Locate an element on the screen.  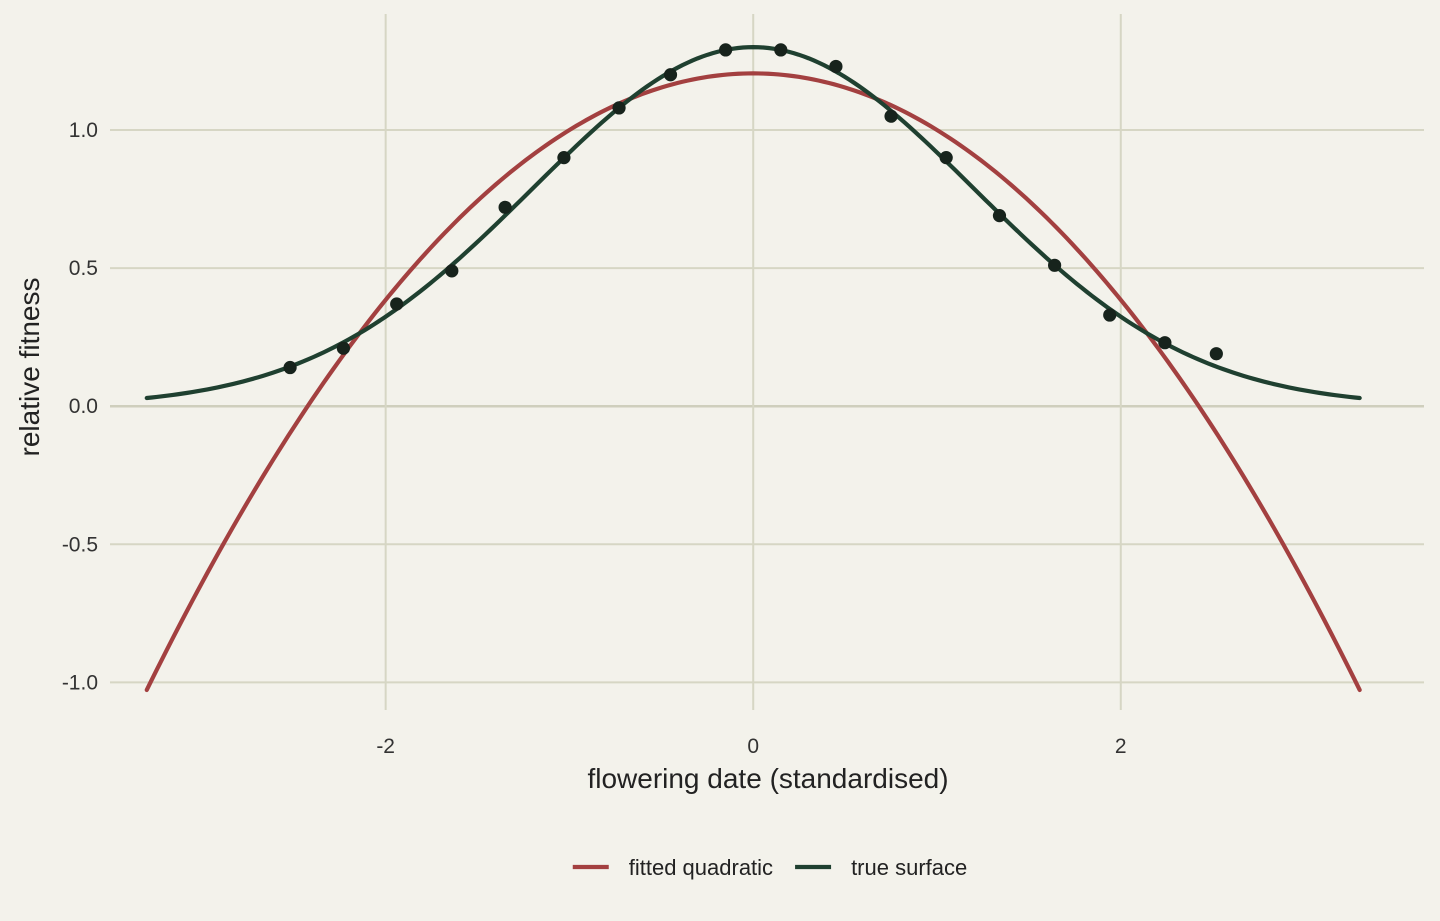
x-tick-label: 0 is located at coordinates (753, 746).